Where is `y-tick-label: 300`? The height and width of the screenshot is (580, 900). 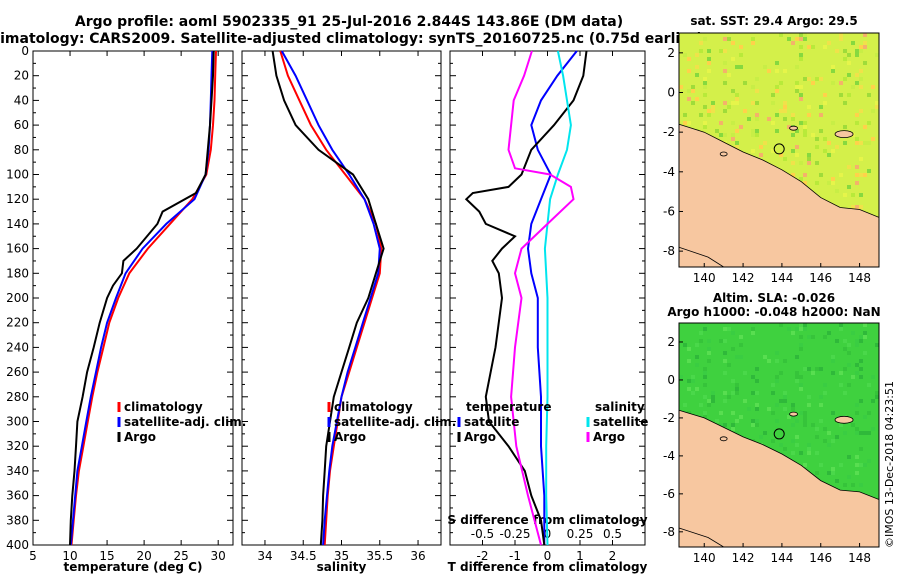
y-tick-label: 300 is located at coordinates (17, 422).